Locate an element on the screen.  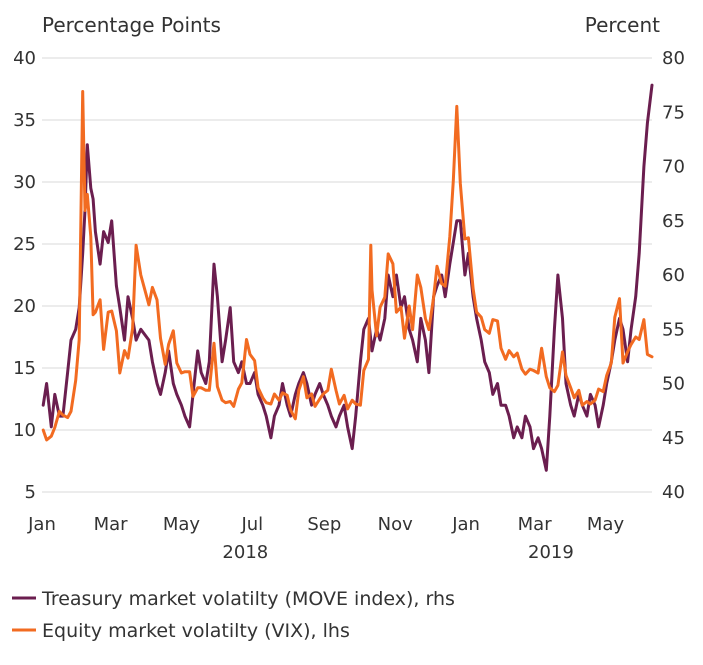
left-tick-label: 30 is located at coordinates (24, 182).